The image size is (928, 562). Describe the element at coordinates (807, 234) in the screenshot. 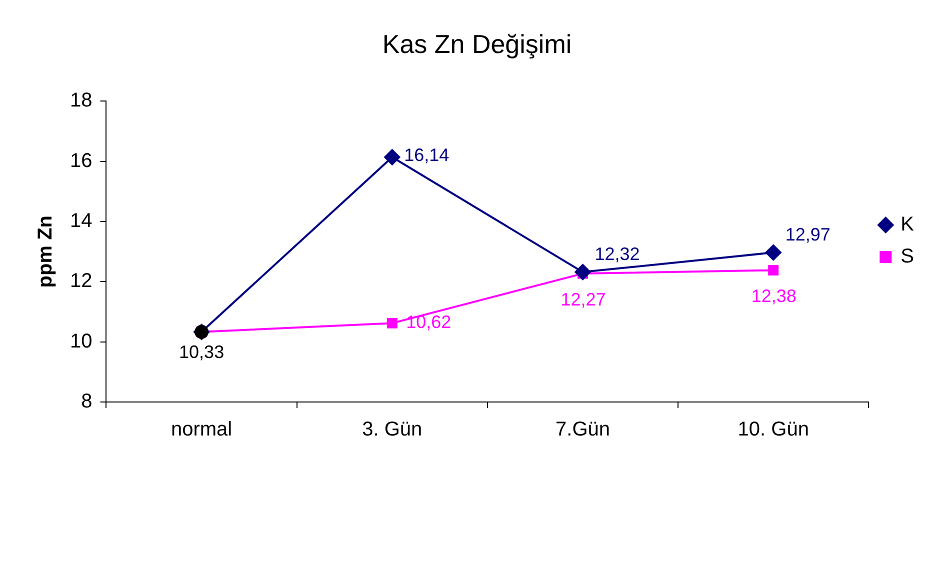

I see `data-label: 12,97` at that location.